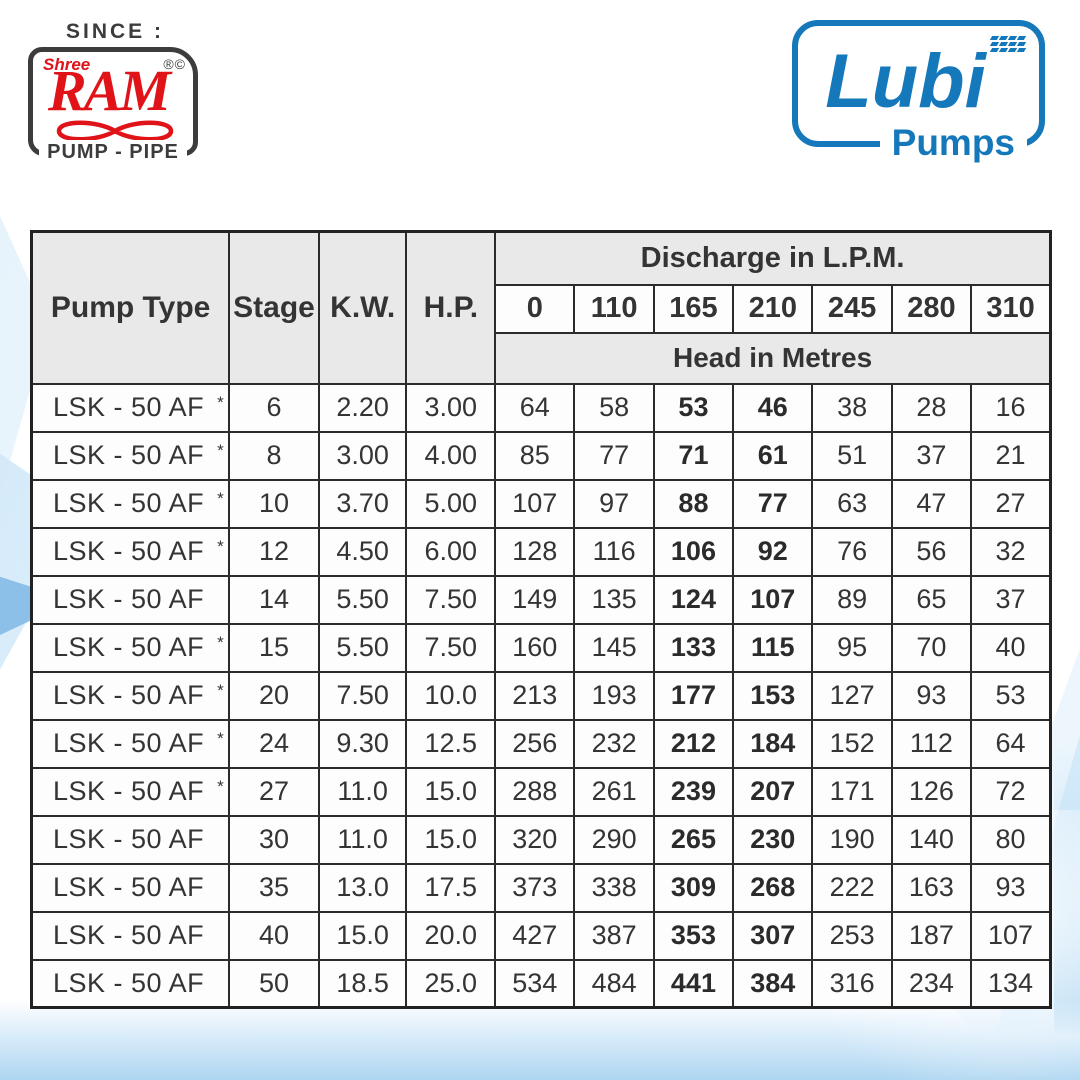 The image size is (1080, 1080). What do you see at coordinates (1011, 308) in the screenshot?
I see `flow-value-header: 310` at bounding box center [1011, 308].